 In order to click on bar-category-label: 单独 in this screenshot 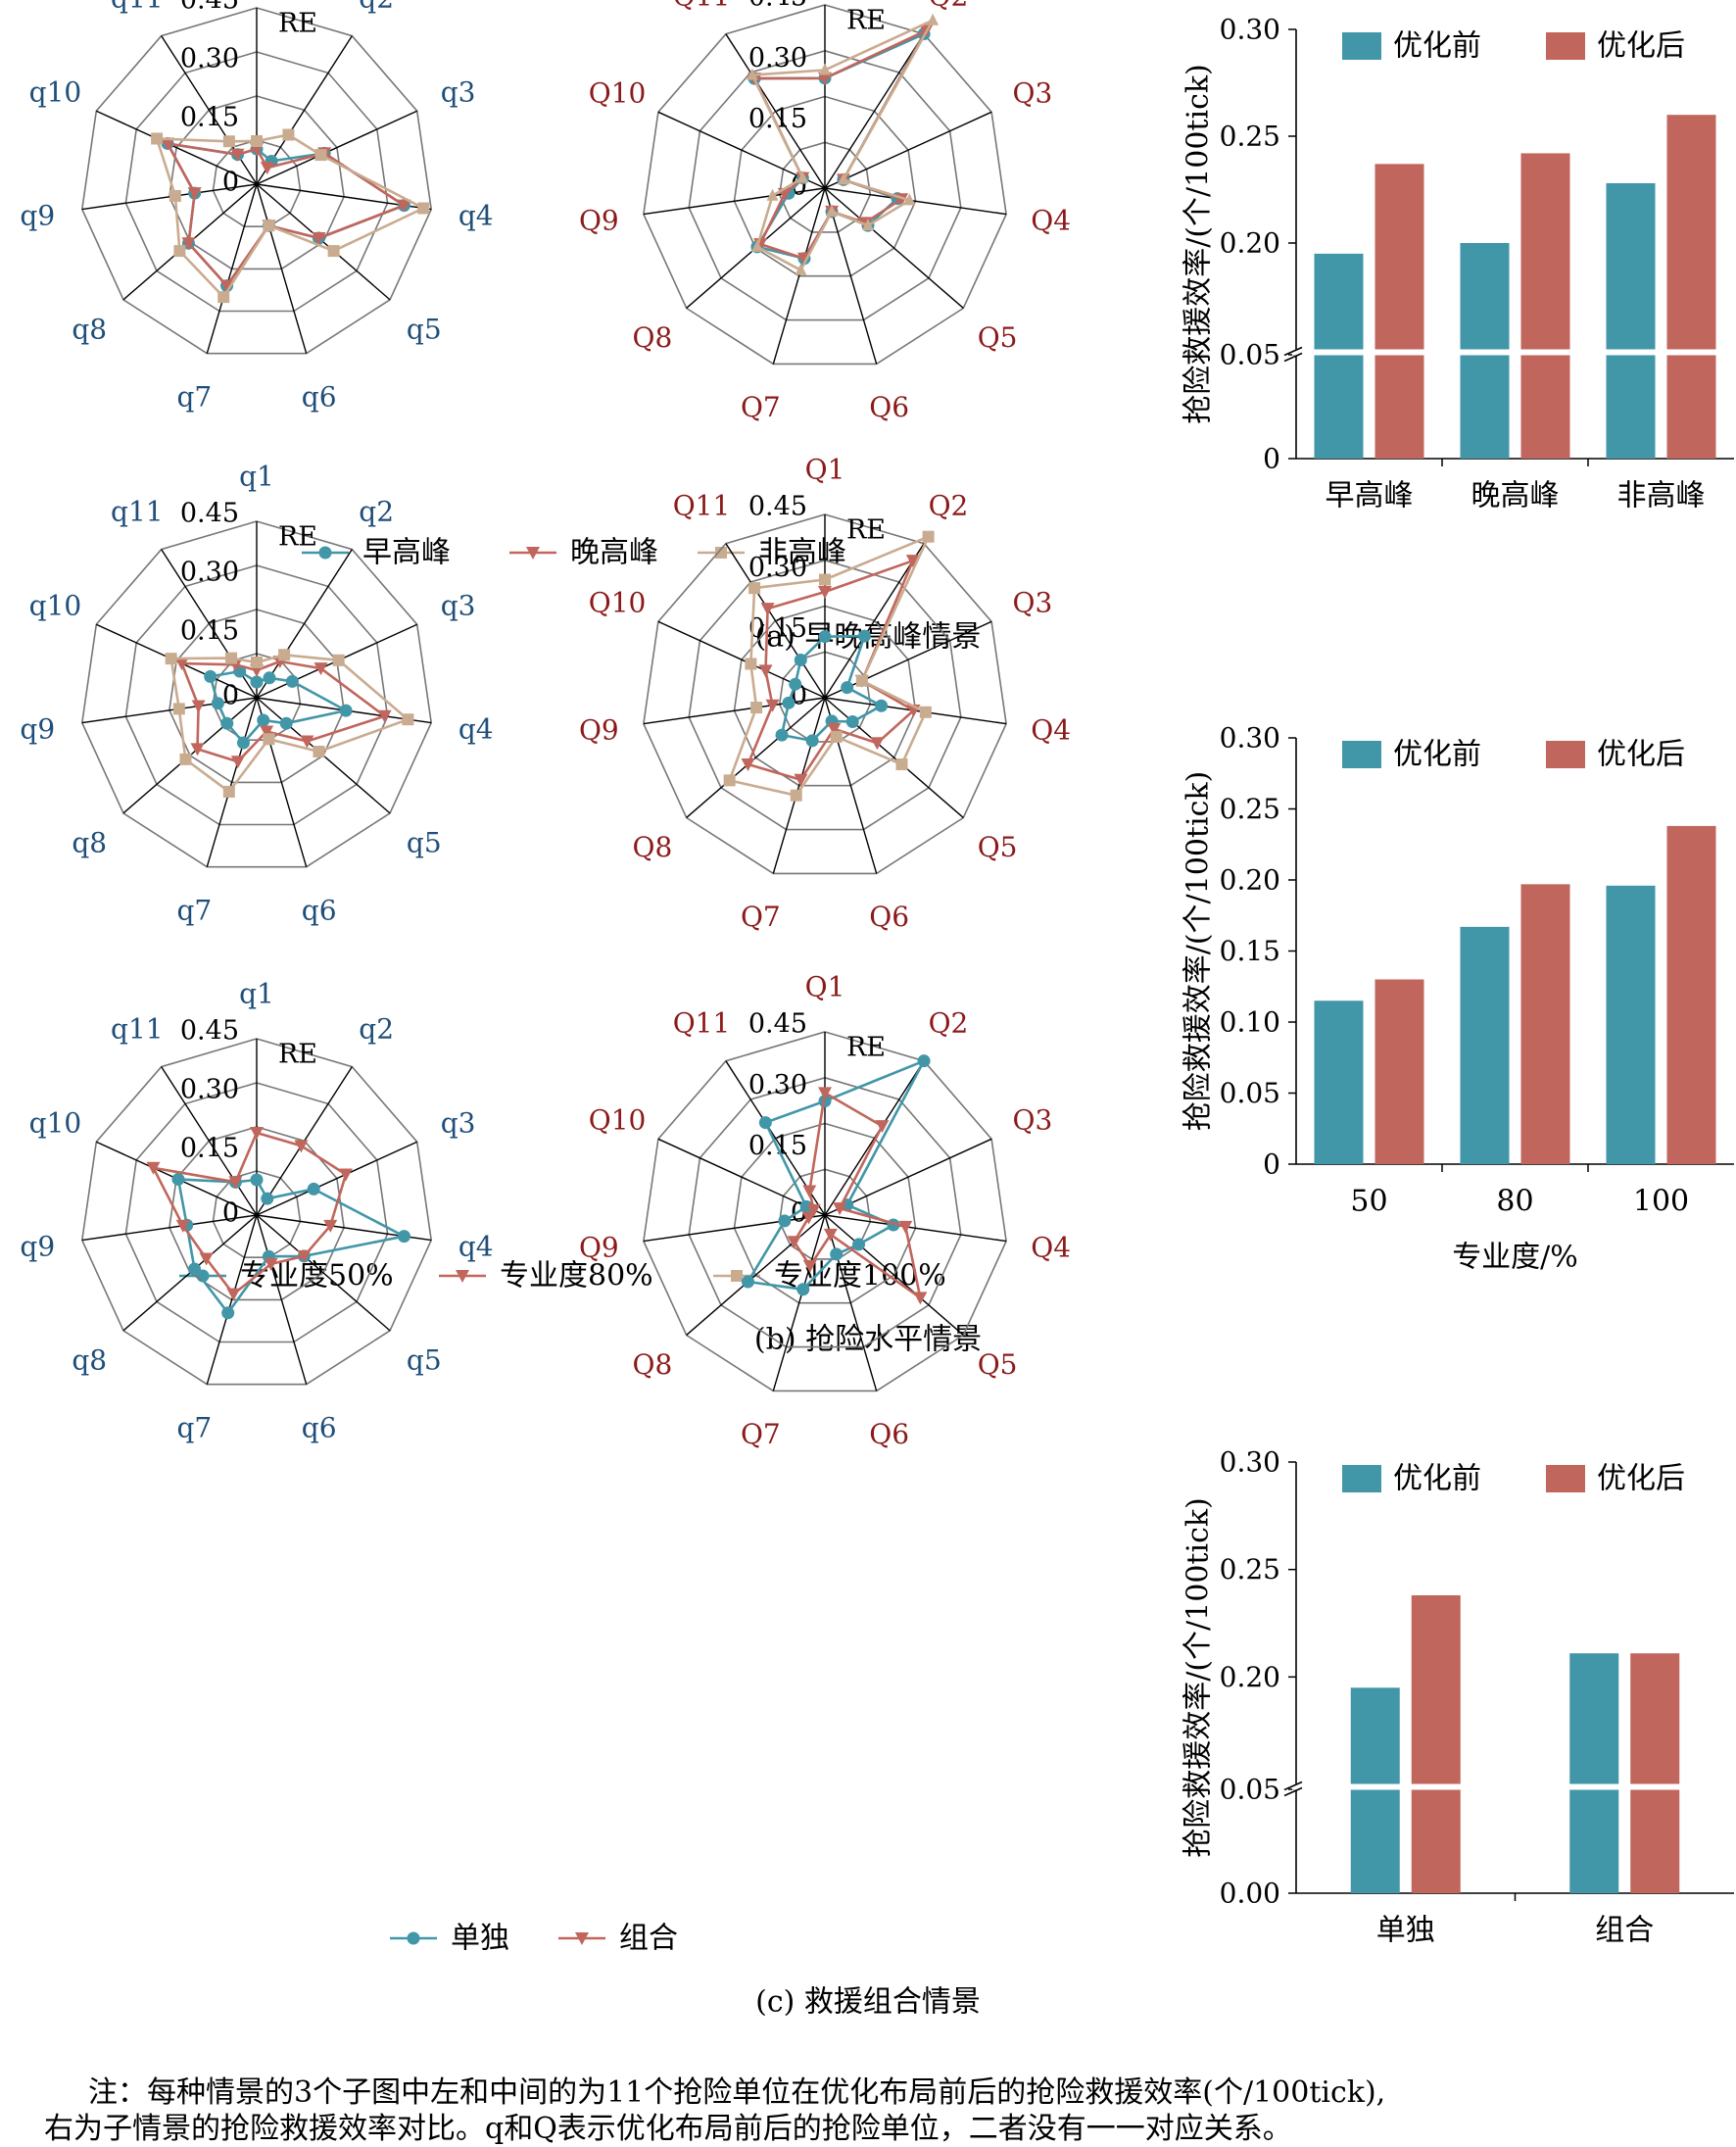, I will do `click(1405, 1931)`.